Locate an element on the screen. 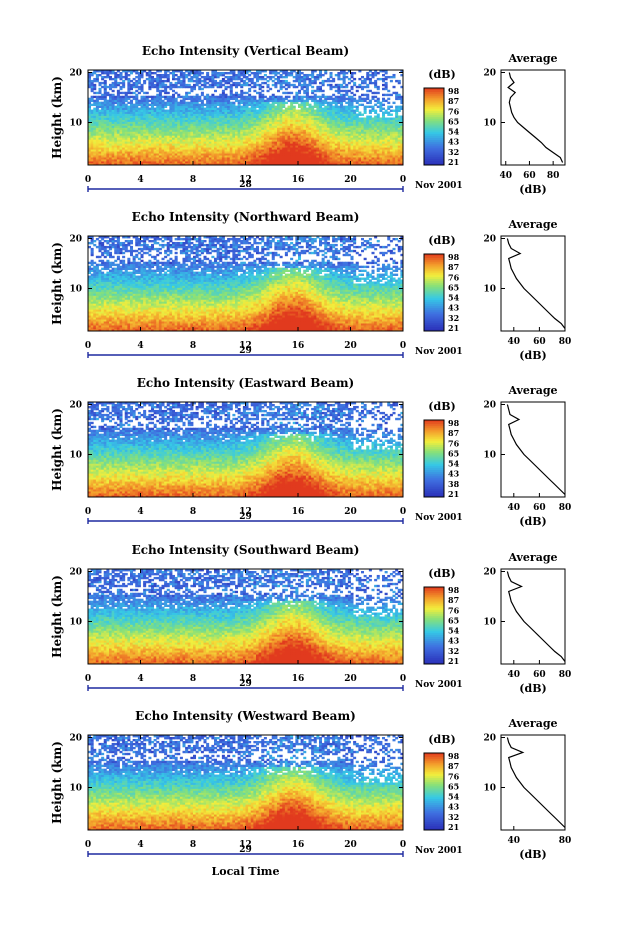  panel-title: Echo Intensity (Eastward Beam) is located at coordinates (245, 383).